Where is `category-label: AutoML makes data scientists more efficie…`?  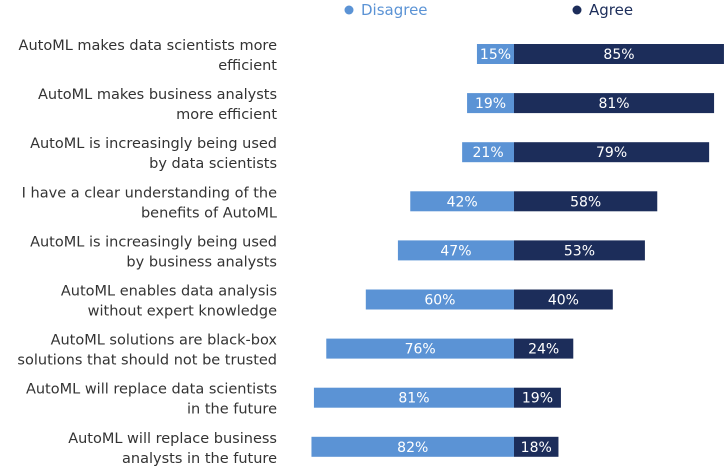 category-label: AutoML makes data scientists more efficie… is located at coordinates (148, 56).